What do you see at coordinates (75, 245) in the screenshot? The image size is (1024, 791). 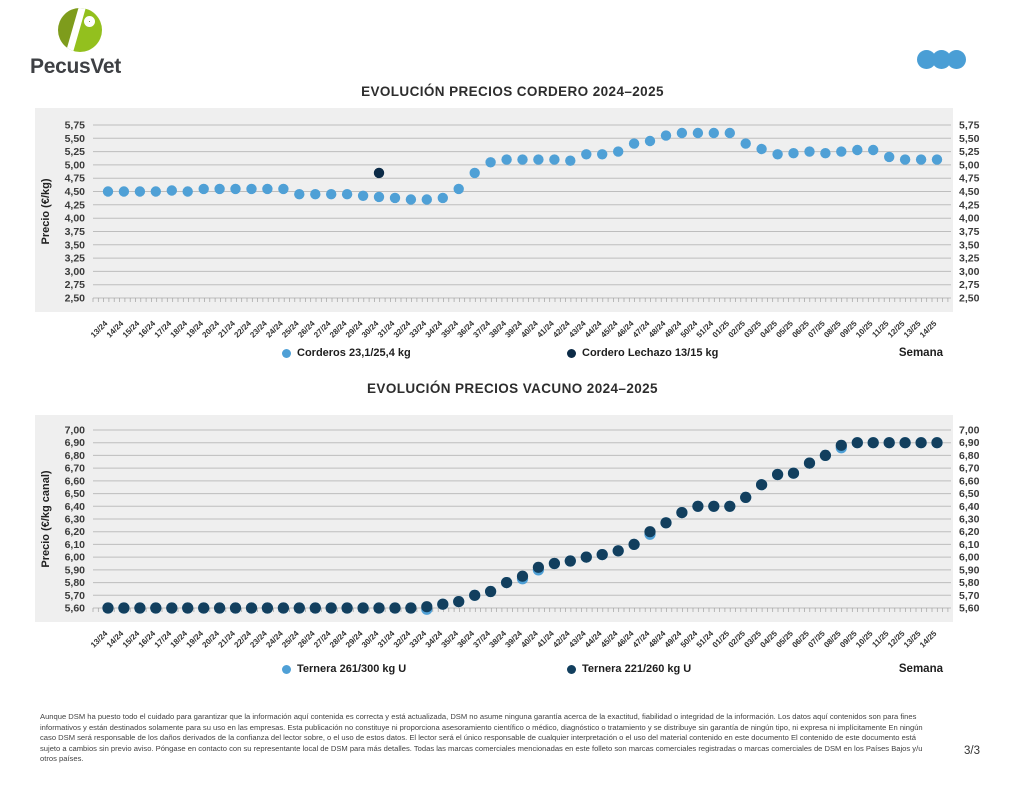 I see `y-tick-label: 3,50` at bounding box center [75, 245].